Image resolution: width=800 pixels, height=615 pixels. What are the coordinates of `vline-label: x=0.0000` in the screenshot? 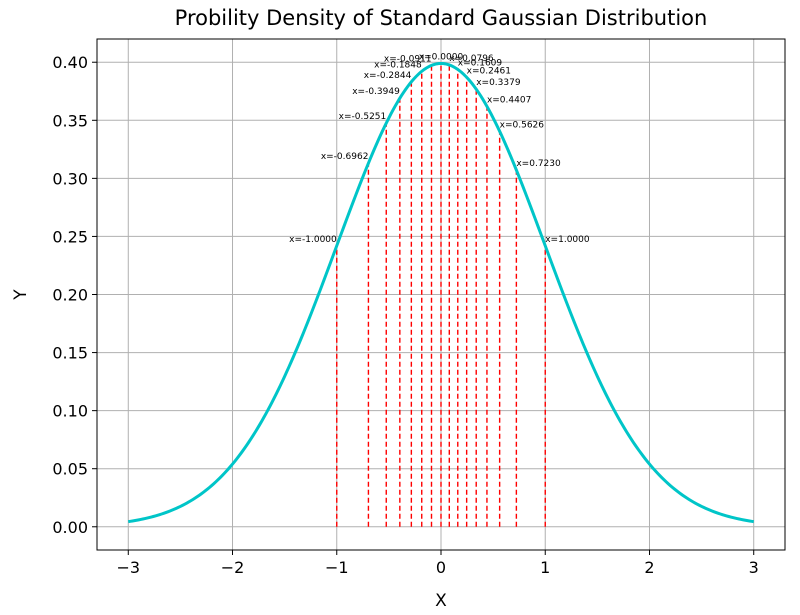 It's located at (441, 57).